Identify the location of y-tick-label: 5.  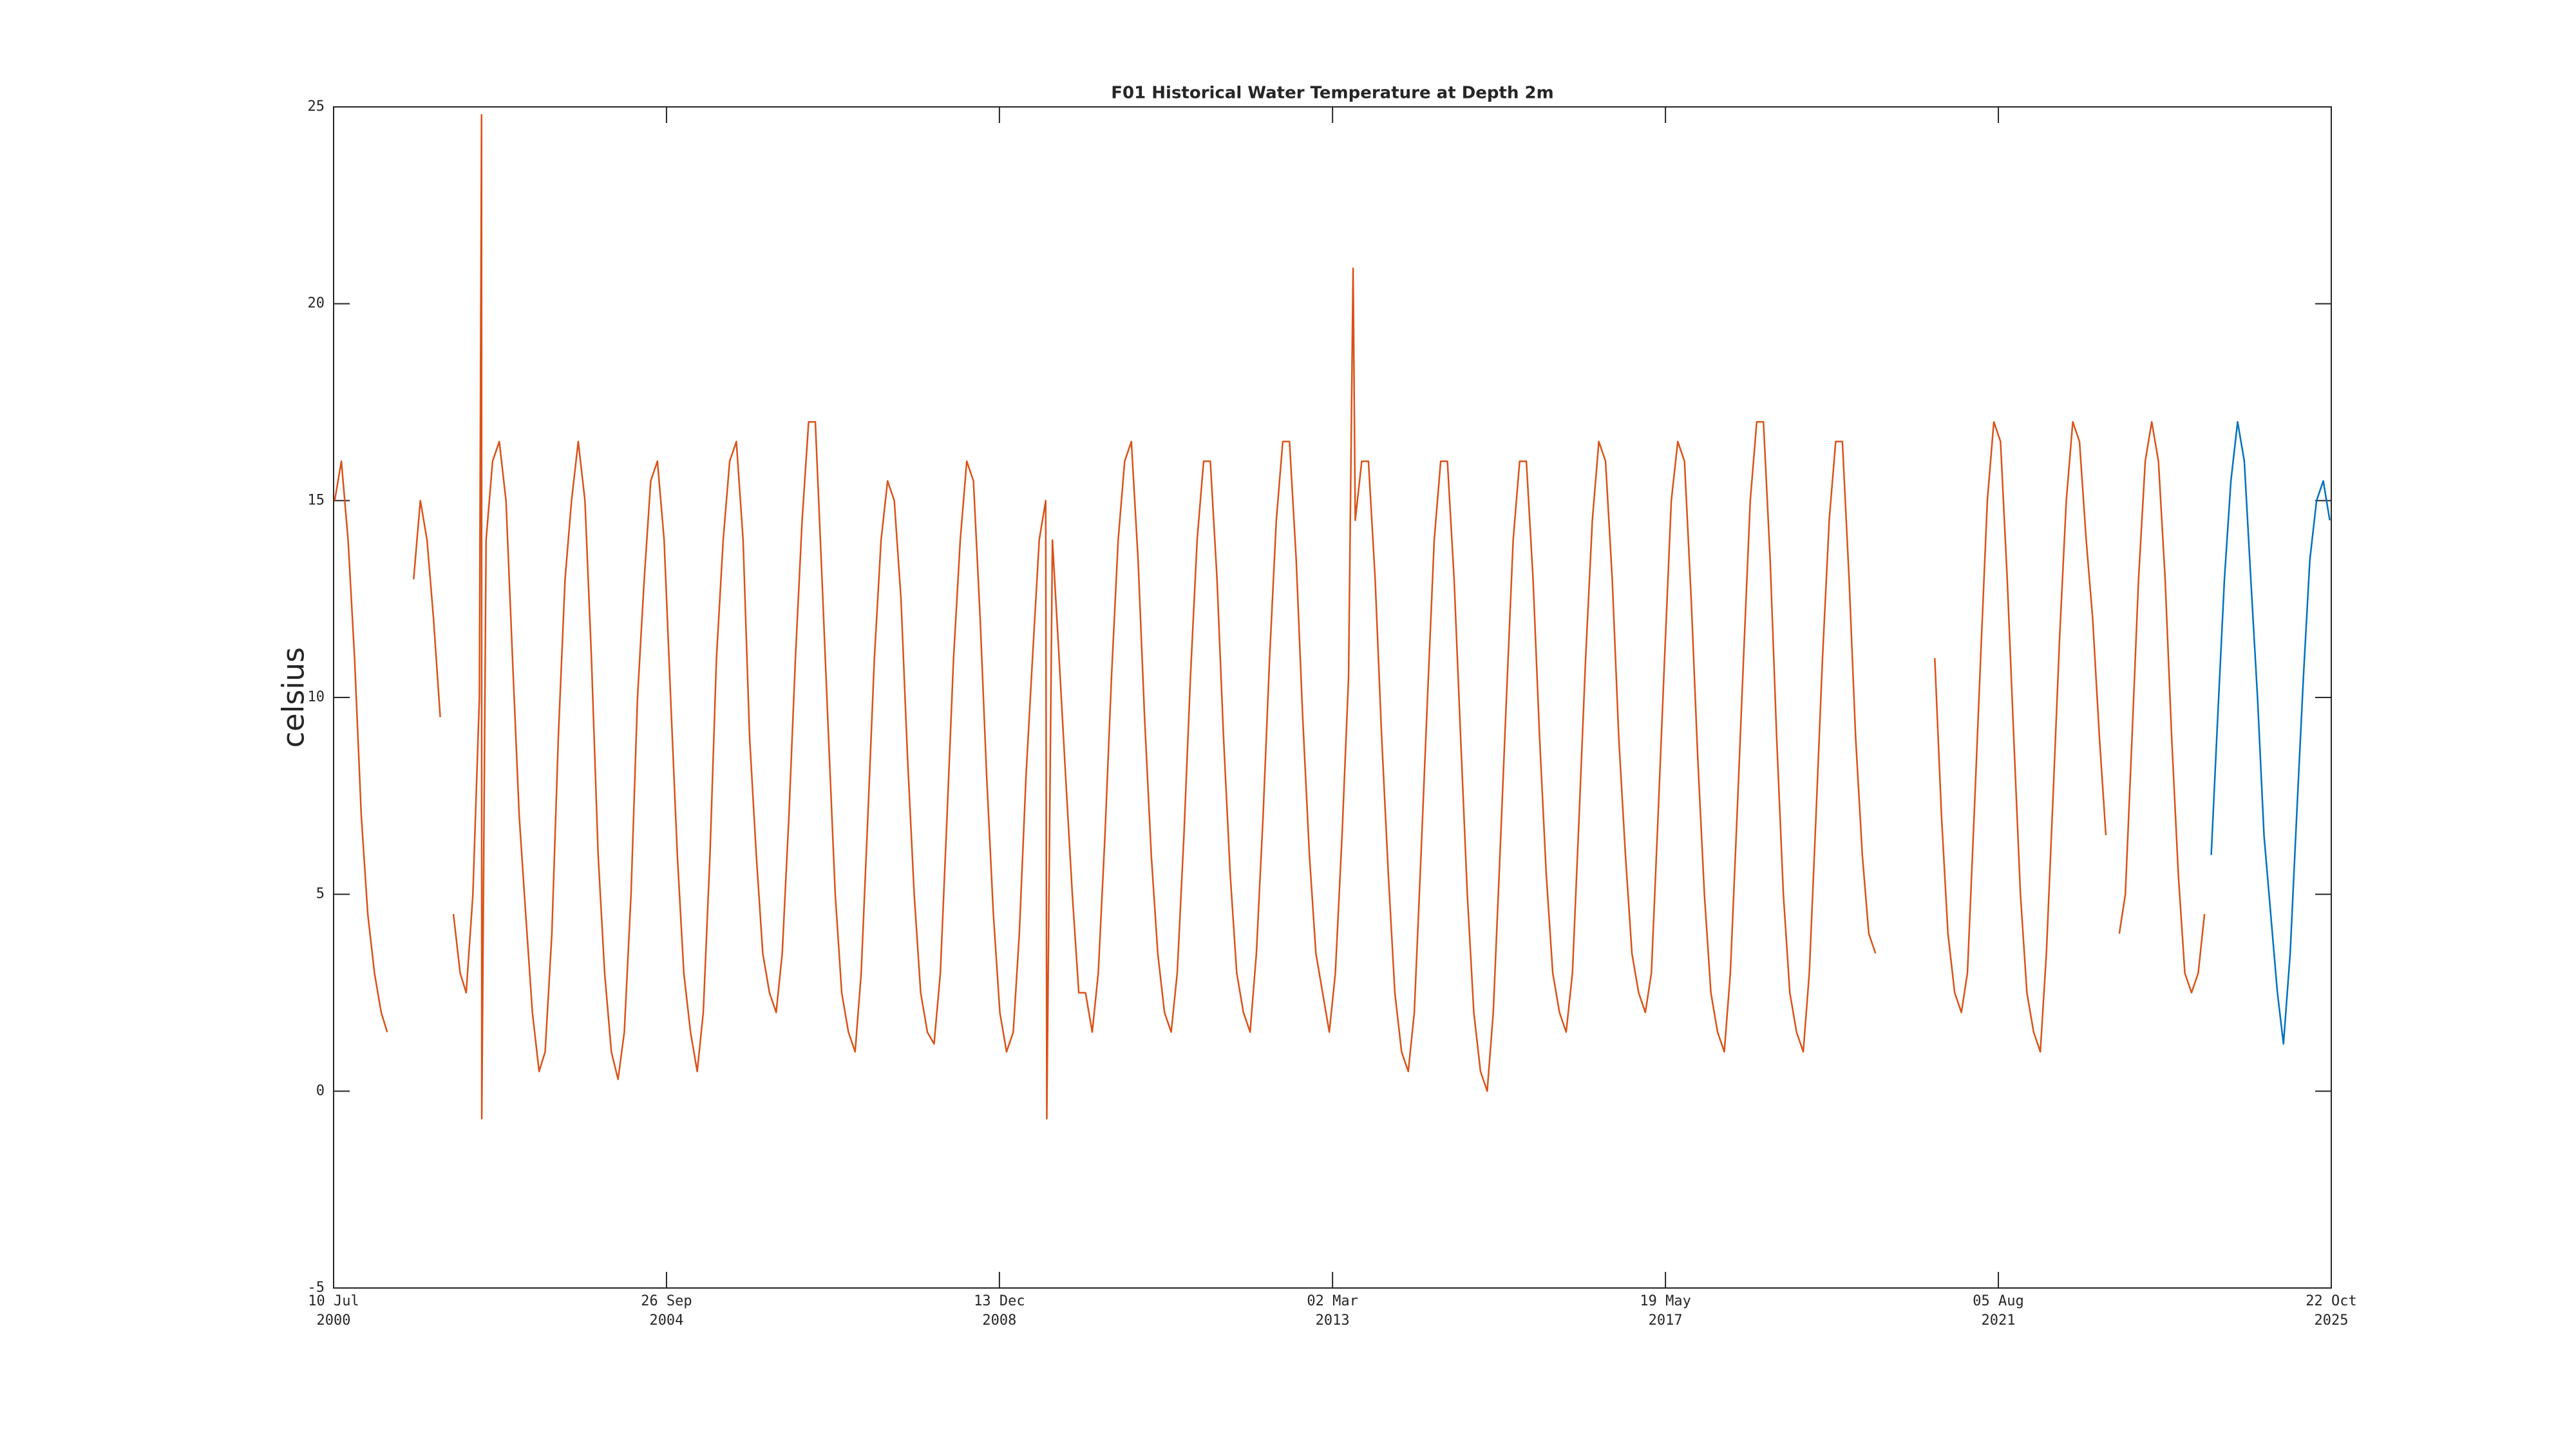
(320, 894).